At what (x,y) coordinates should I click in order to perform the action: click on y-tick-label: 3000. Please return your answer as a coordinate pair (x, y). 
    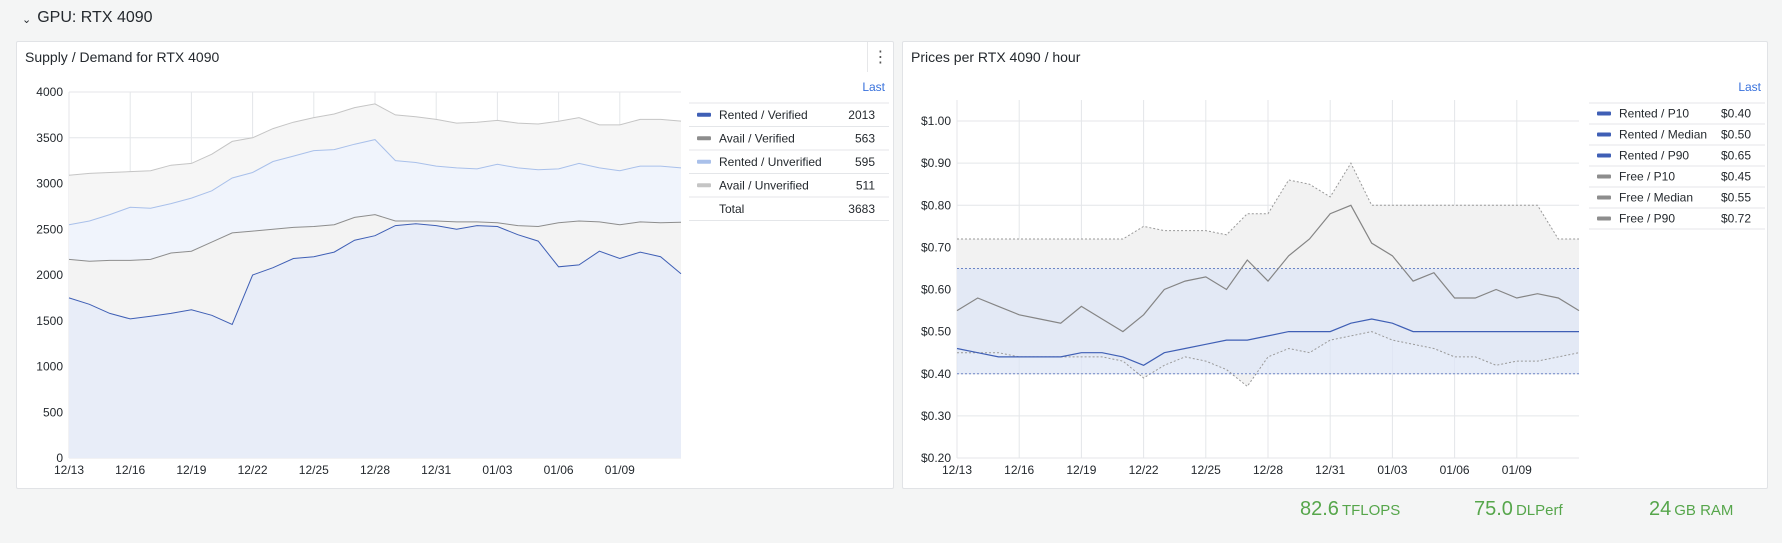
    Looking at the image, I should click on (49, 184).